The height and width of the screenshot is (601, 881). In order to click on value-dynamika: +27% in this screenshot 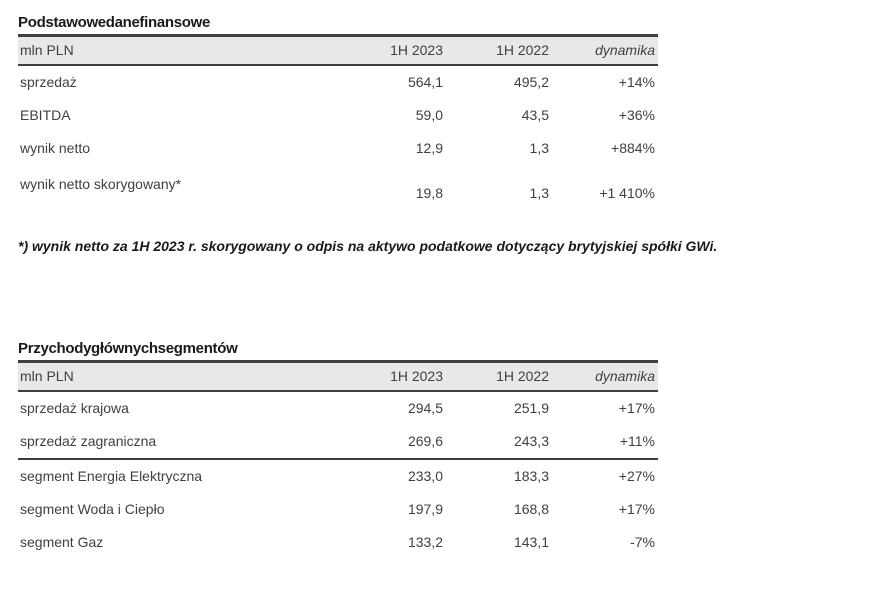, I will do `click(636, 476)`.